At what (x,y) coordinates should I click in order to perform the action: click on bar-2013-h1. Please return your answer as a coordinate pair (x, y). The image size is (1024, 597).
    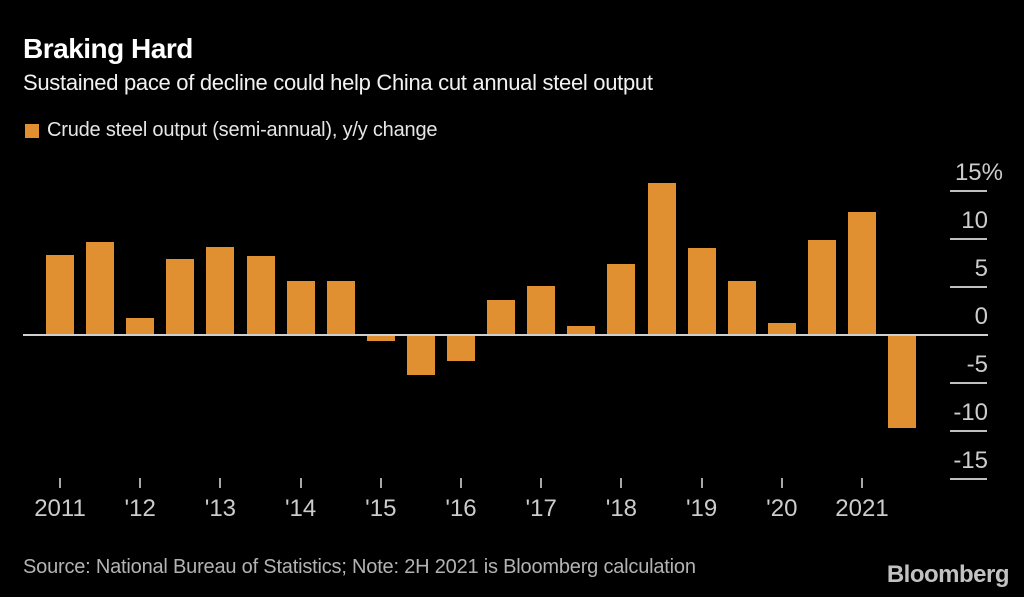
    Looking at the image, I should click on (220, 290).